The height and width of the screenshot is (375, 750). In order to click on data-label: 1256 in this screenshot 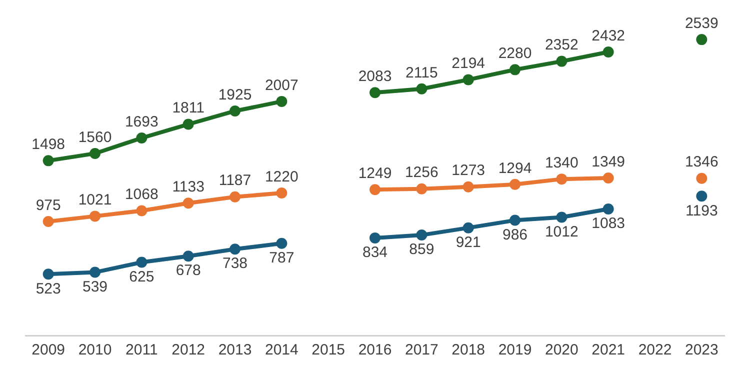, I will do `click(421, 173)`.